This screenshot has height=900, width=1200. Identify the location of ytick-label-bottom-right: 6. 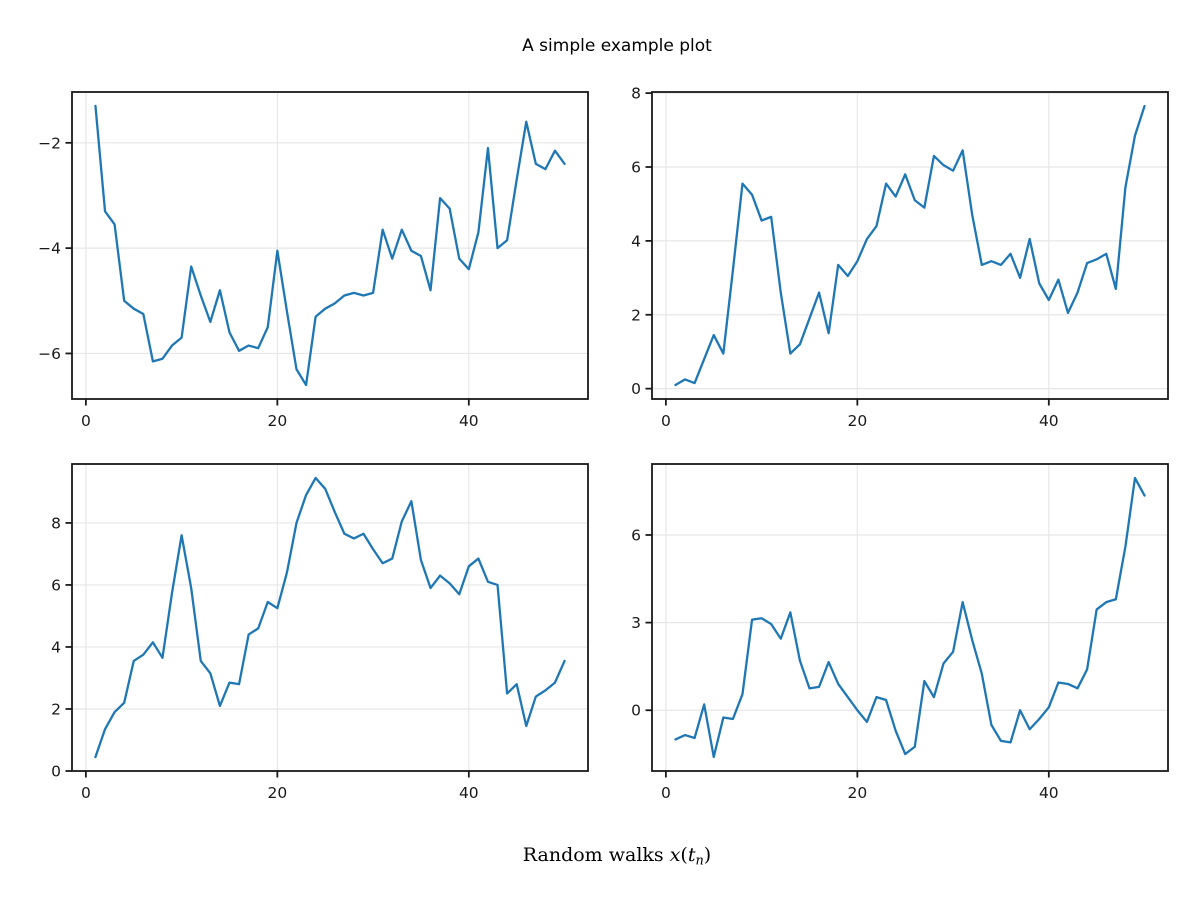
(636, 535).